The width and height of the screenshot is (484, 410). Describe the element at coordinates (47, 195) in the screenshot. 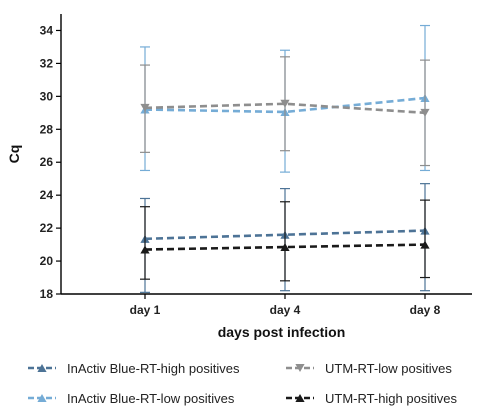

I see `y-tick-label: 24` at that location.